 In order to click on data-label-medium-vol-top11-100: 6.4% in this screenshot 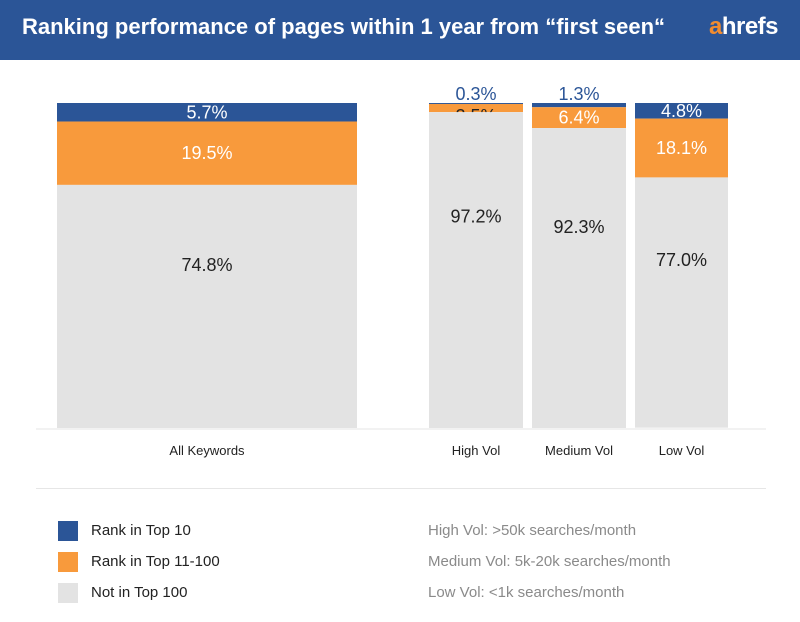, I will do `click(578, 118)`.